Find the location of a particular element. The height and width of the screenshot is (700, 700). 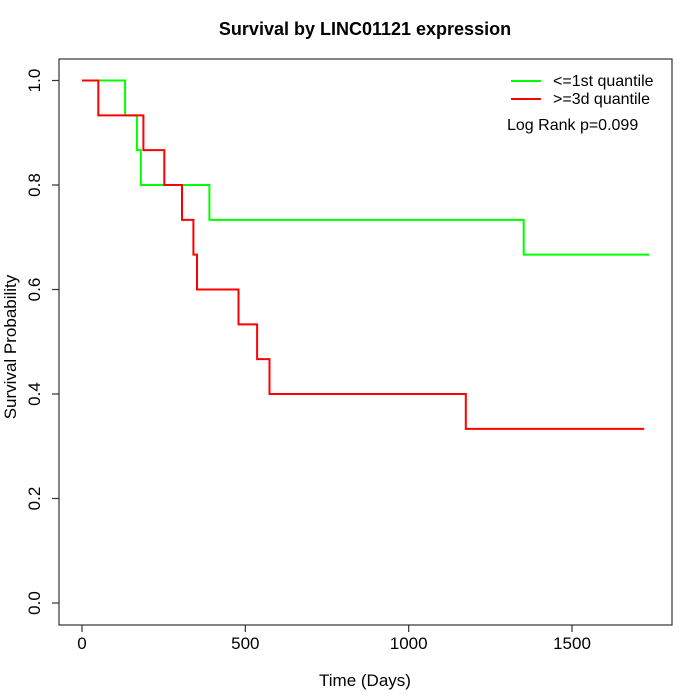

log-rank-pvalue: Log Rank p=0.099 is located at coordinates (572, 125).